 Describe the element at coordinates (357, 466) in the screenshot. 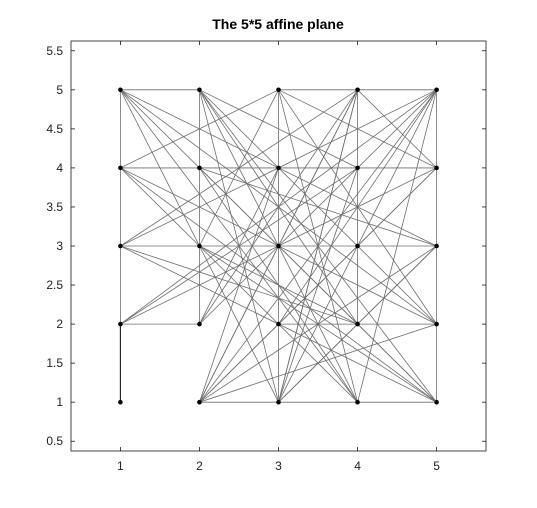

I see `x-tick-label-4: 4` at that location.